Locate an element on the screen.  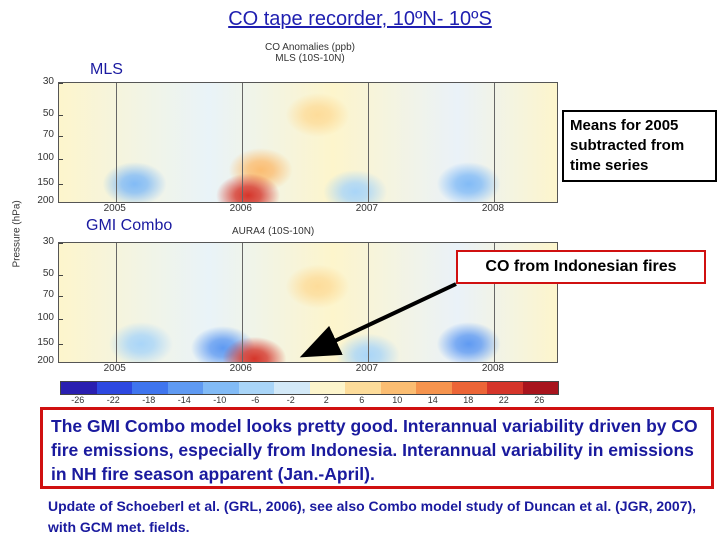
slide-title: CO tape recorder, 10ºN- 10ºS is located at coordinates (360, 19).